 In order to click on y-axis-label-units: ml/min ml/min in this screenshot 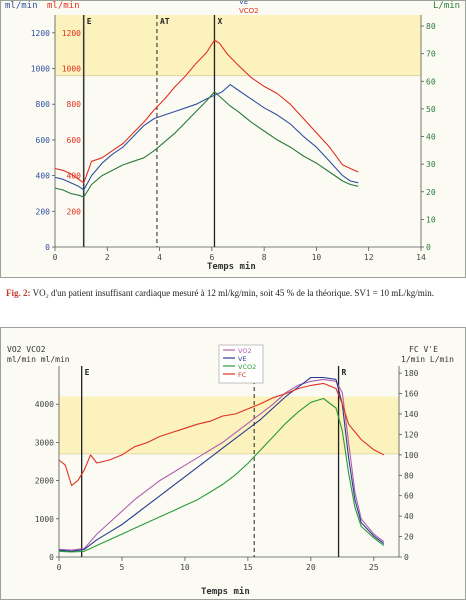, I will do `click(38, 359)`.